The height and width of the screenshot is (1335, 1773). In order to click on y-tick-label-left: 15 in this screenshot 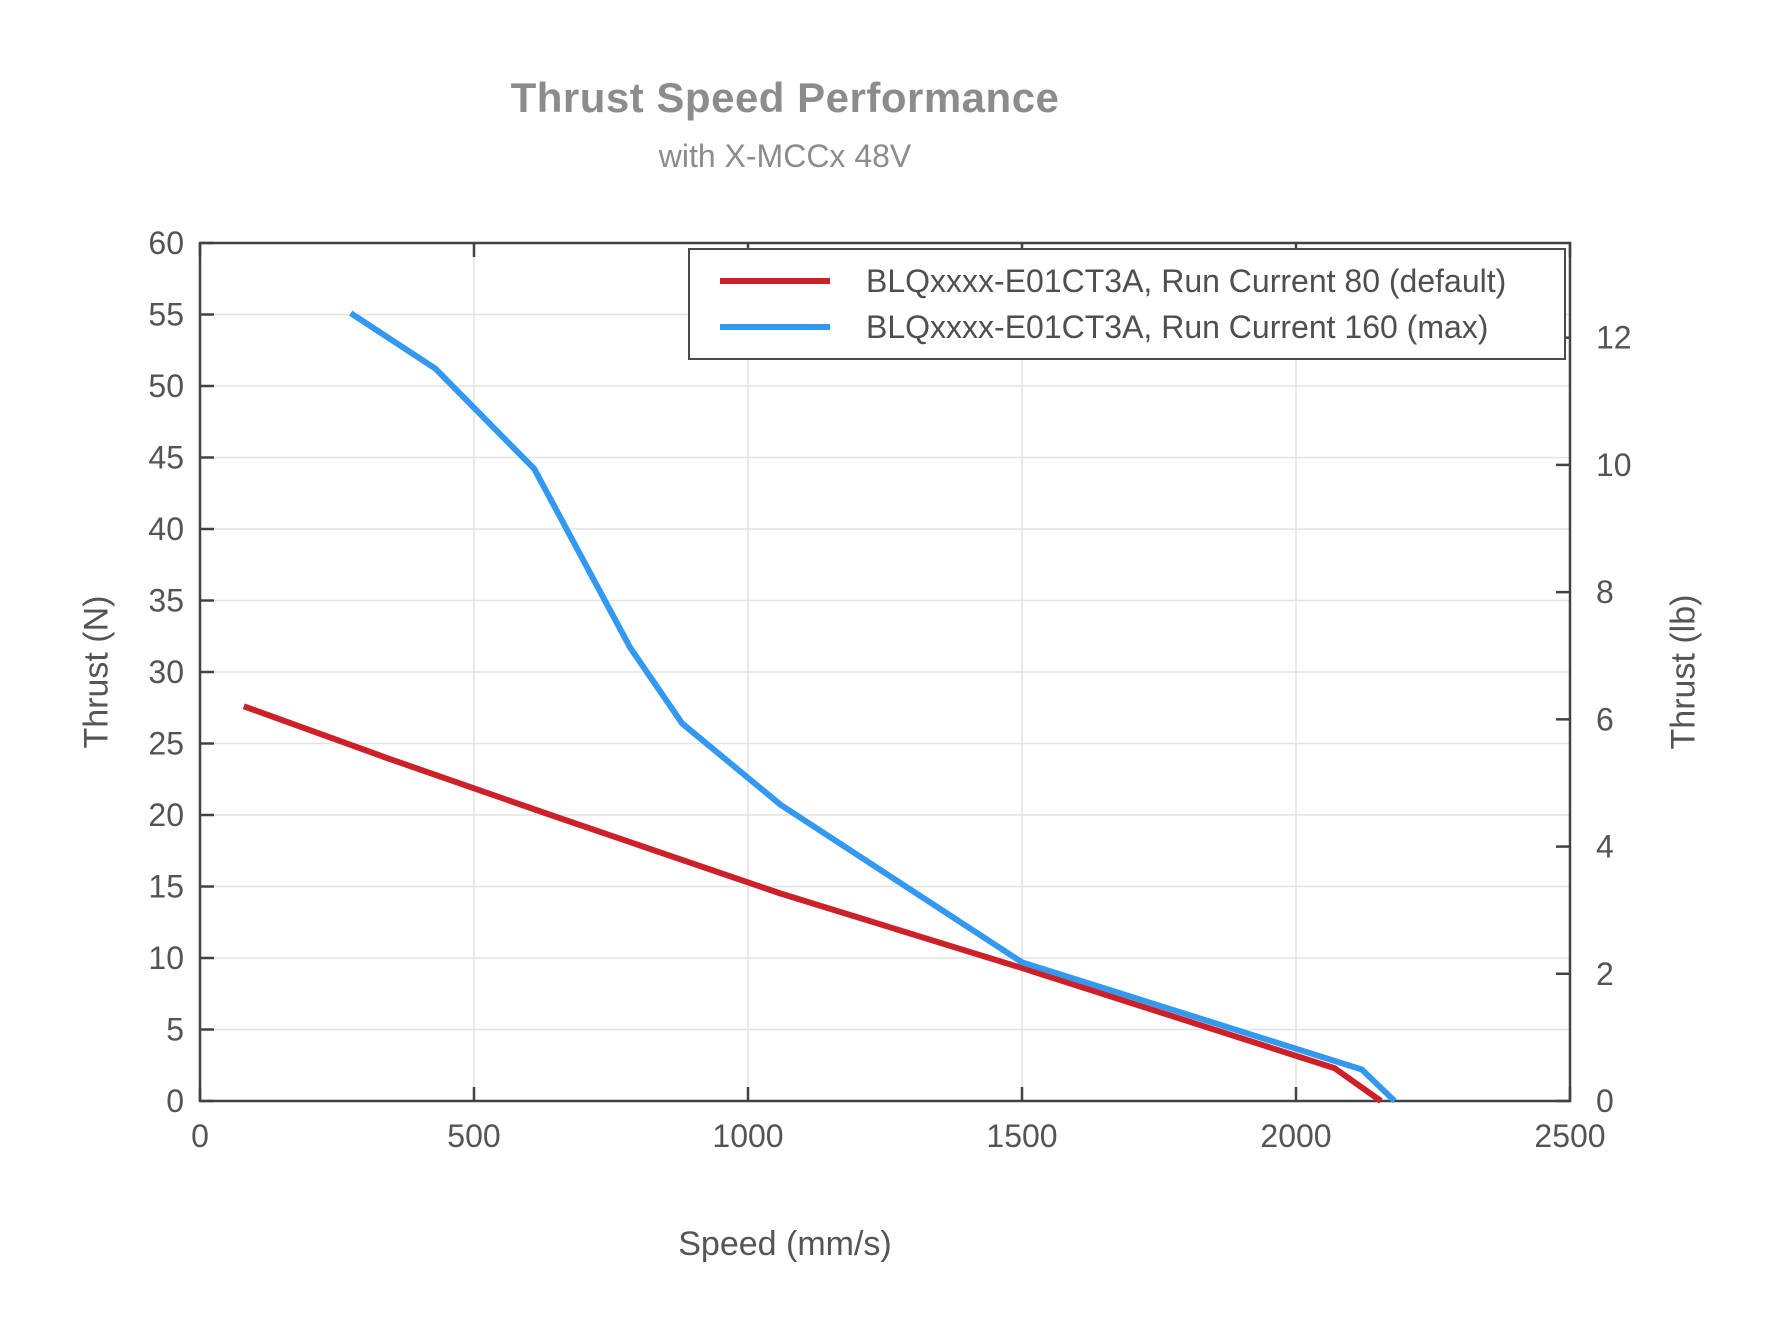, I will do `click(166, 887)`.